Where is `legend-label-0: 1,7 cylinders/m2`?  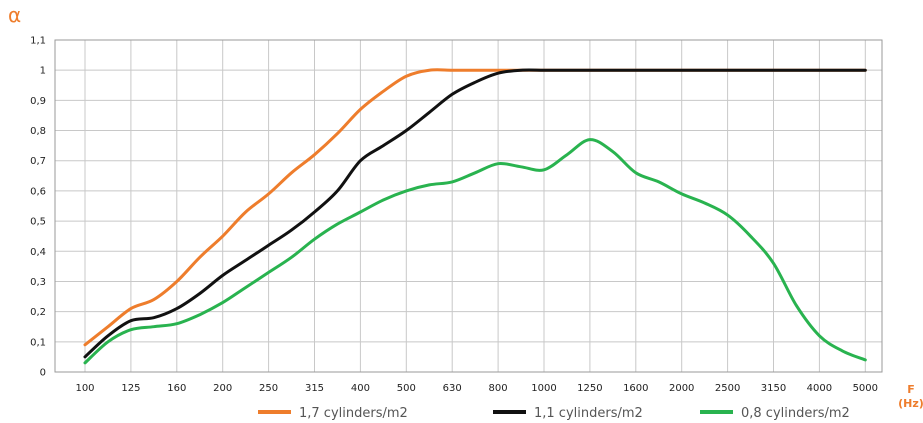 legend-label-0: 1,7 cylinders/m2 is located at coordinates (353, 413).